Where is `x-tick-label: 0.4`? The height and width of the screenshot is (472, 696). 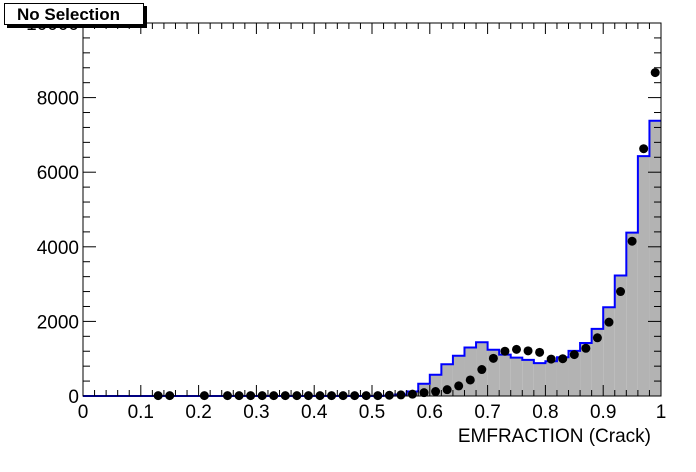 x-tick-label: 0.4 is located at coordinates (314, 412).